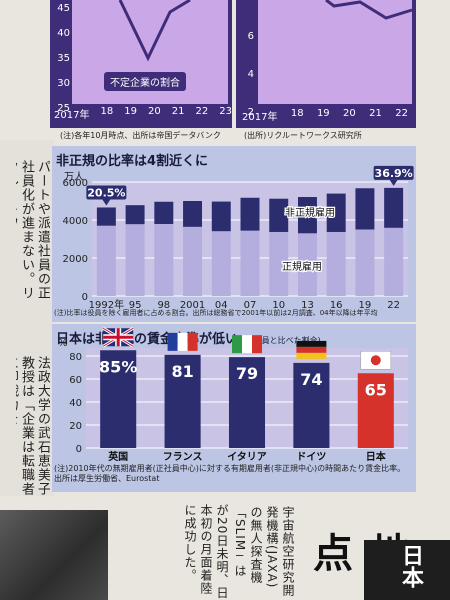 This screenshot has height=600, width=450. I want to click on chart2-xtick: イタリア, so click(247, 457).